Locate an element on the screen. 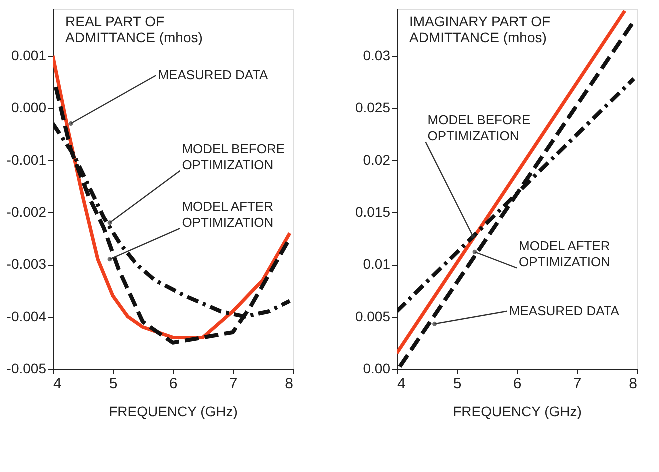  y-tick-label: 0.01 is located at coordinates (377, 264).